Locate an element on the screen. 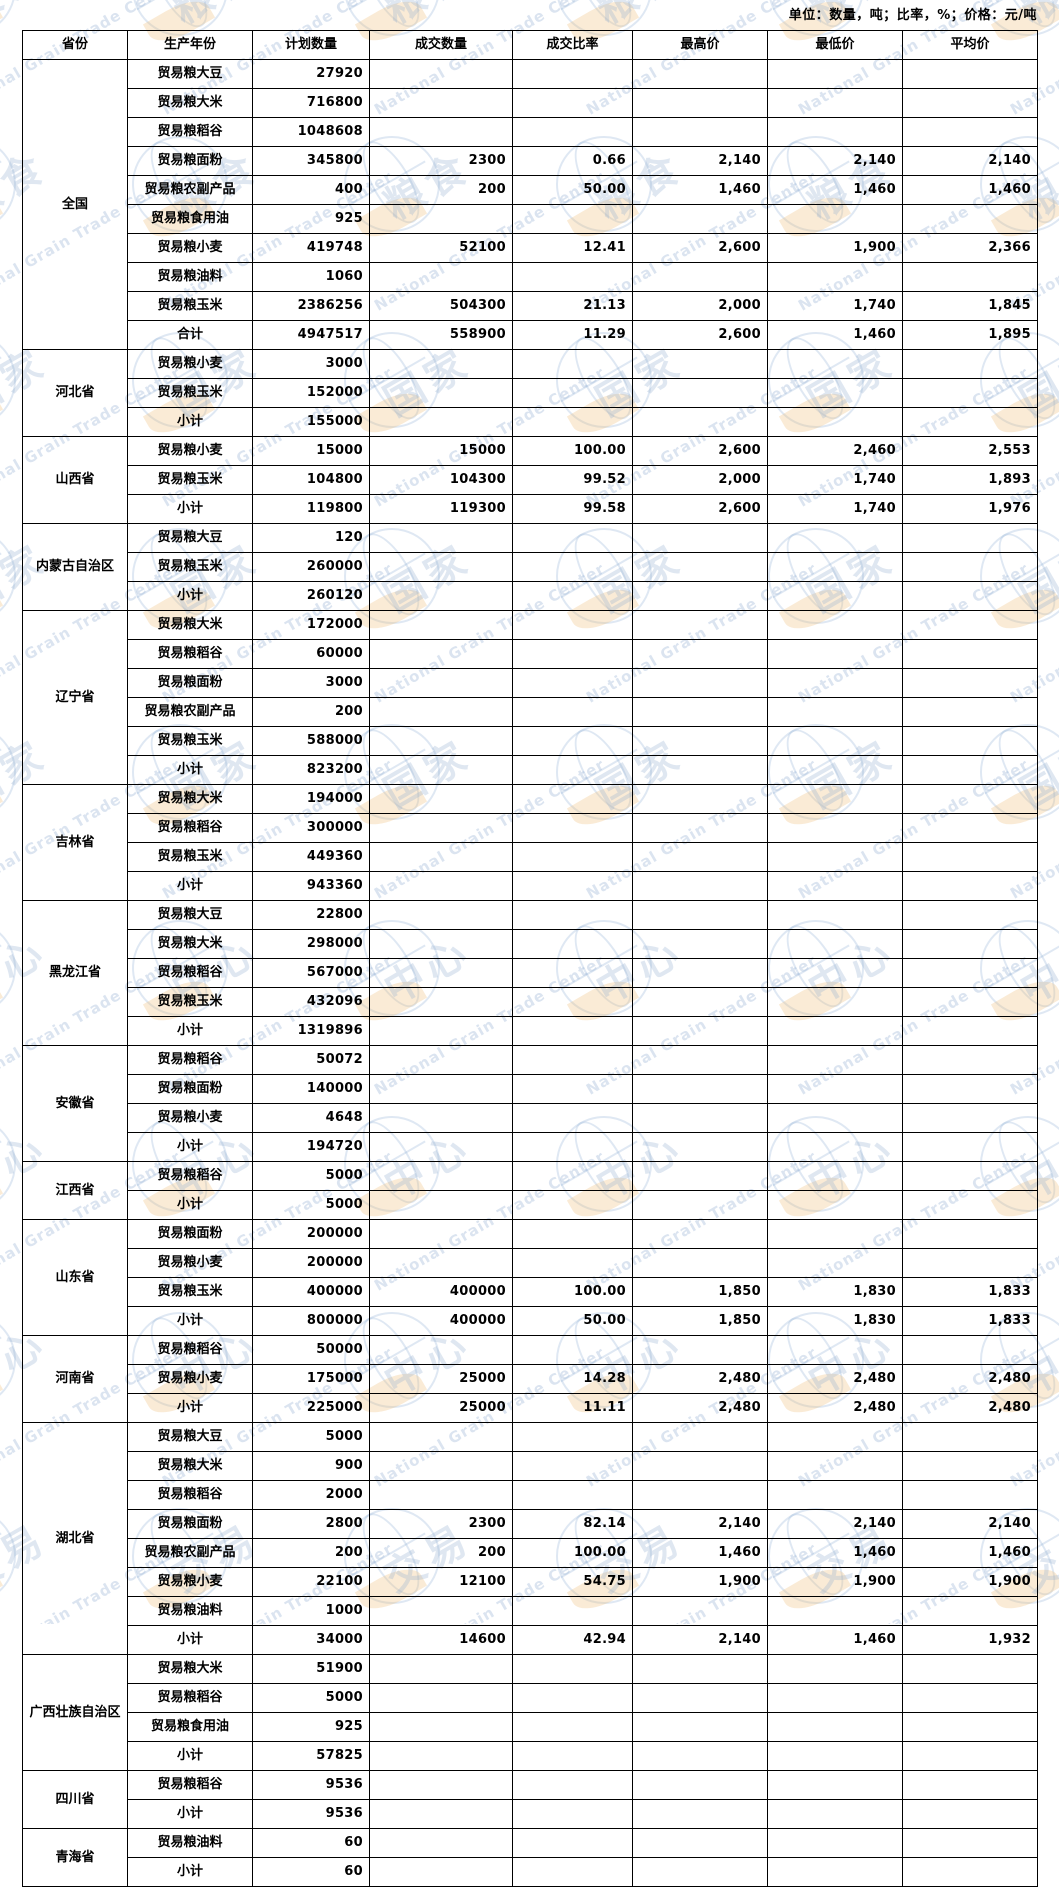 The height and width of the screenshot is (1887, 1059). table-row: 贸易粮玉米 260000 is located at coordinates (530, 567).